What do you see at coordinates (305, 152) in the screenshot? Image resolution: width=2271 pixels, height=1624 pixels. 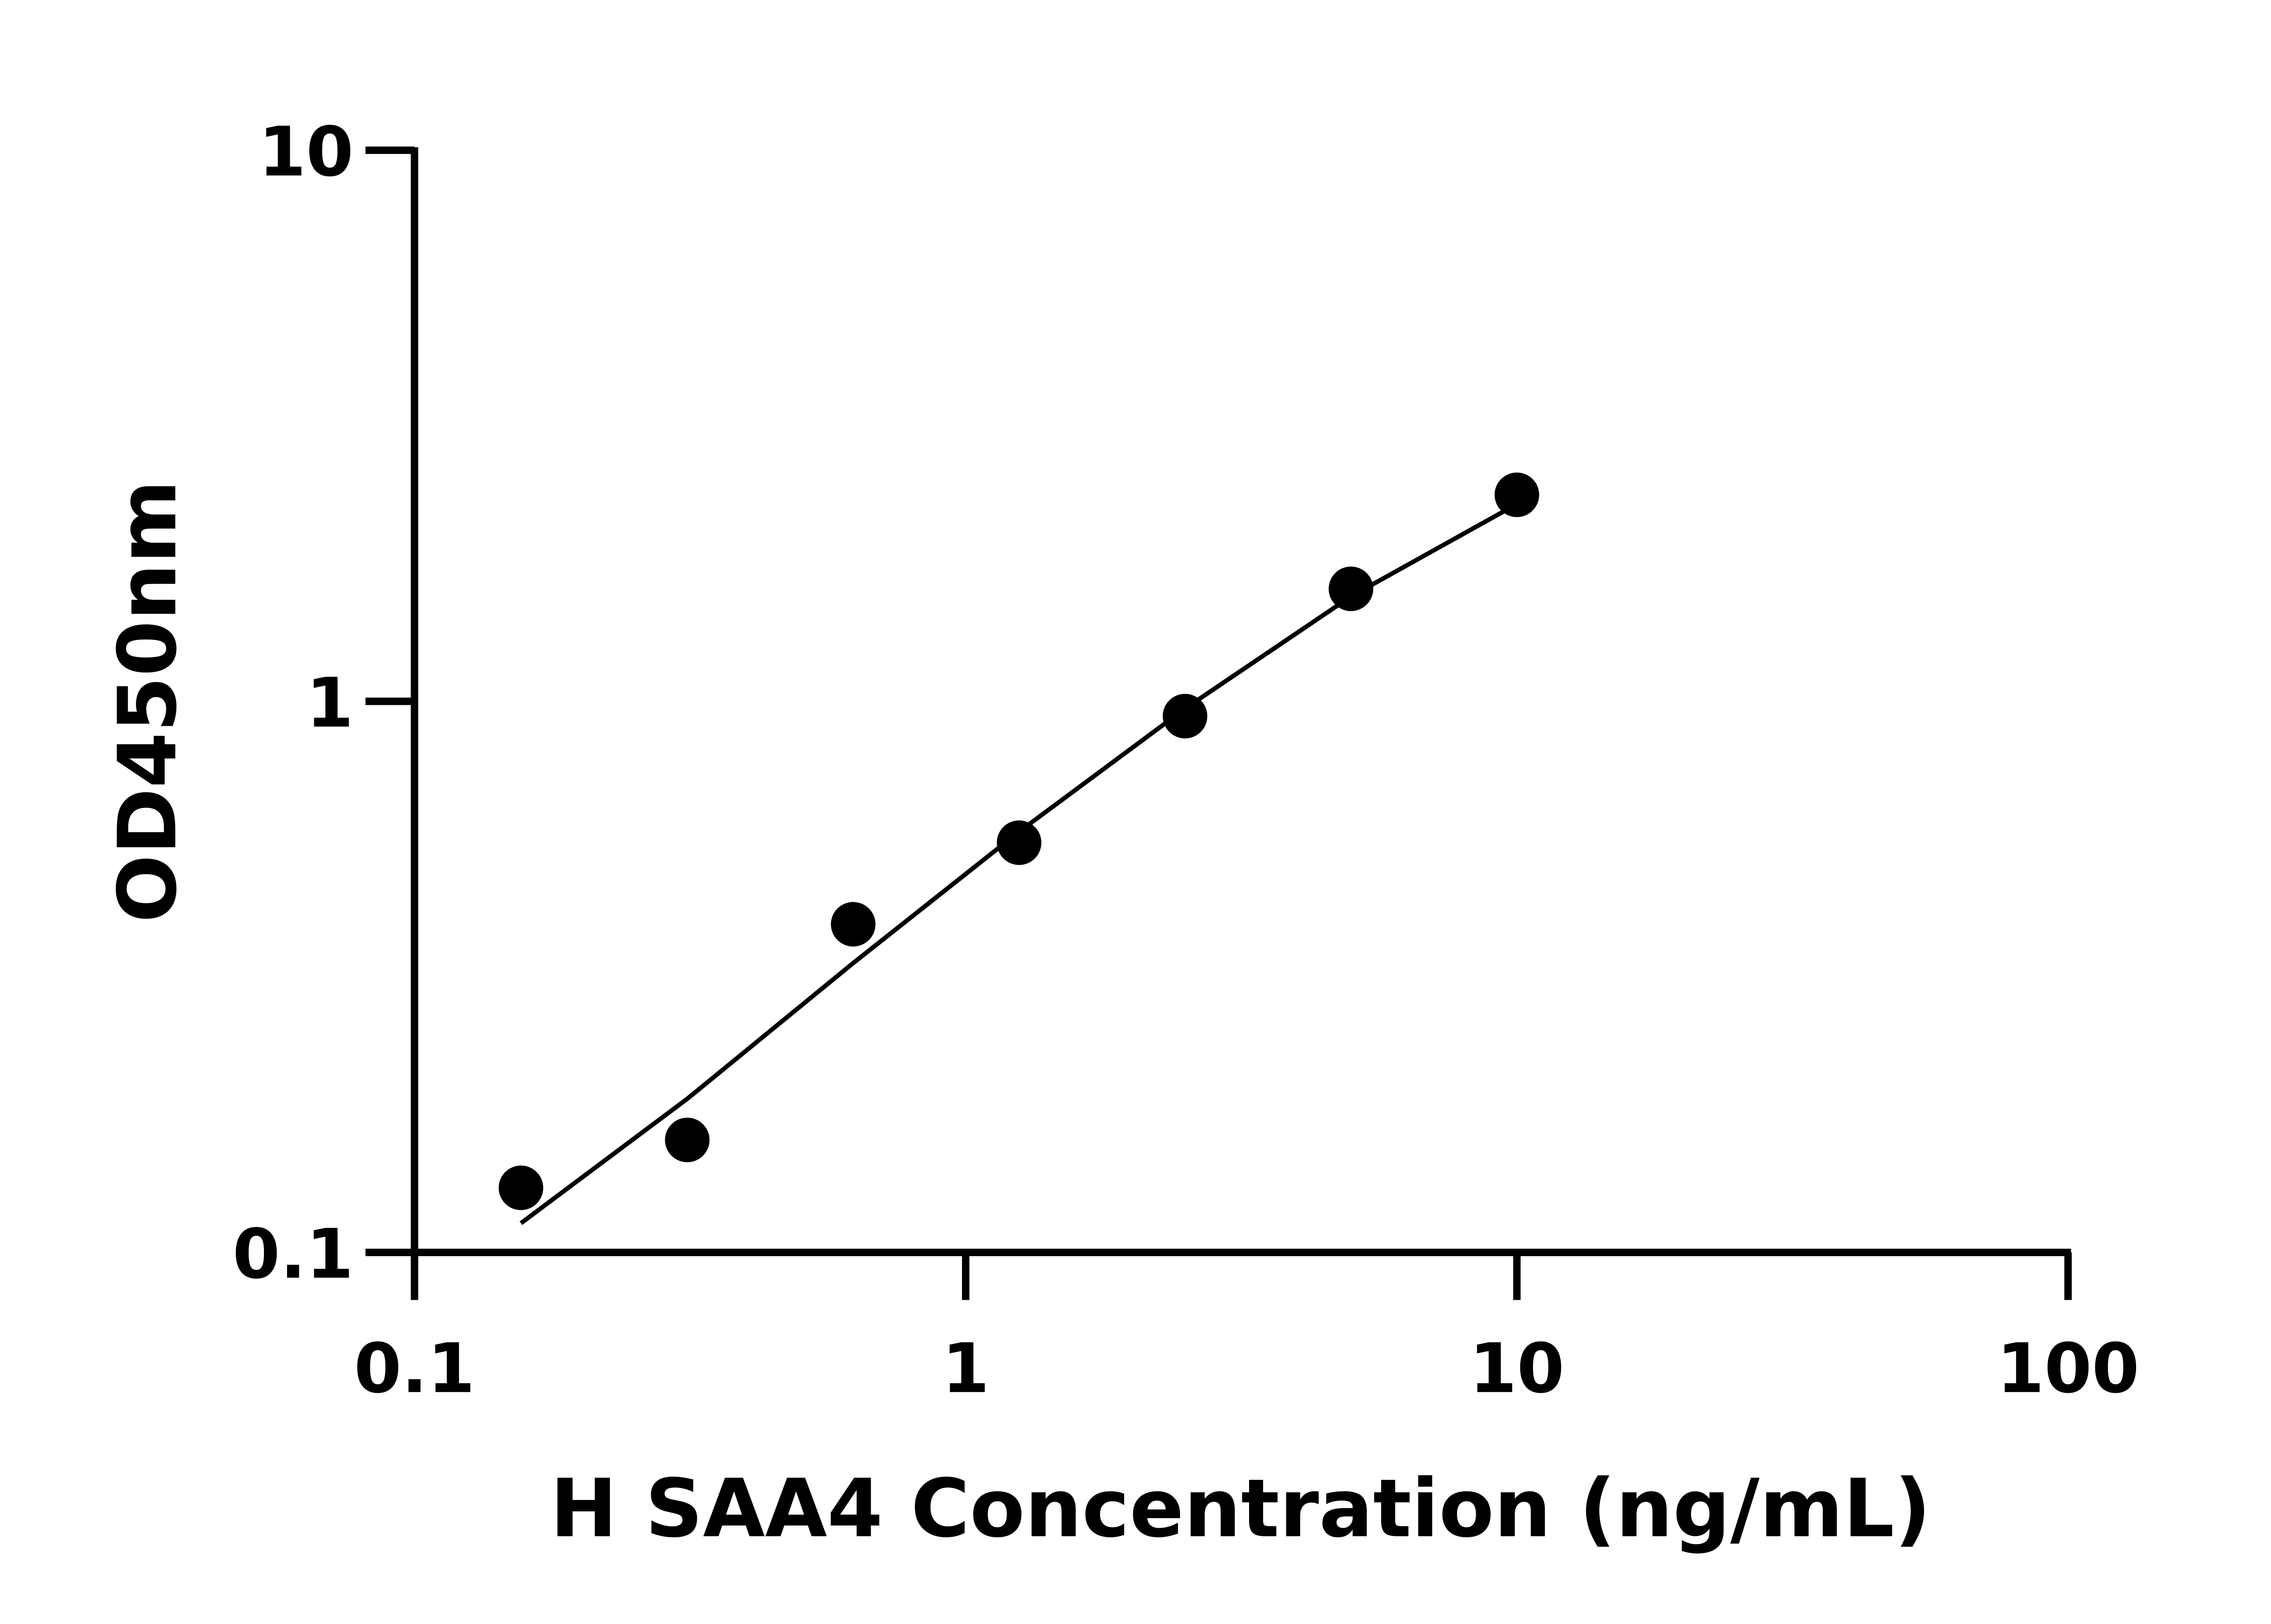 I see `y-tick-label: 10` at bounding box center [305, 152].